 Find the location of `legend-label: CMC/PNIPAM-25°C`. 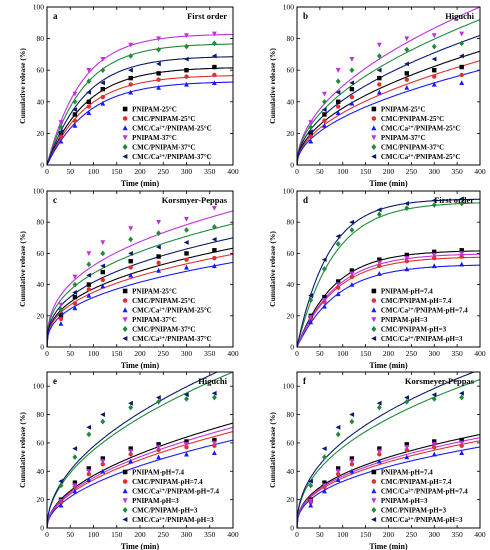

legend-label: CMC/PNIPAM-25°C is located at coordinates (163, 119).